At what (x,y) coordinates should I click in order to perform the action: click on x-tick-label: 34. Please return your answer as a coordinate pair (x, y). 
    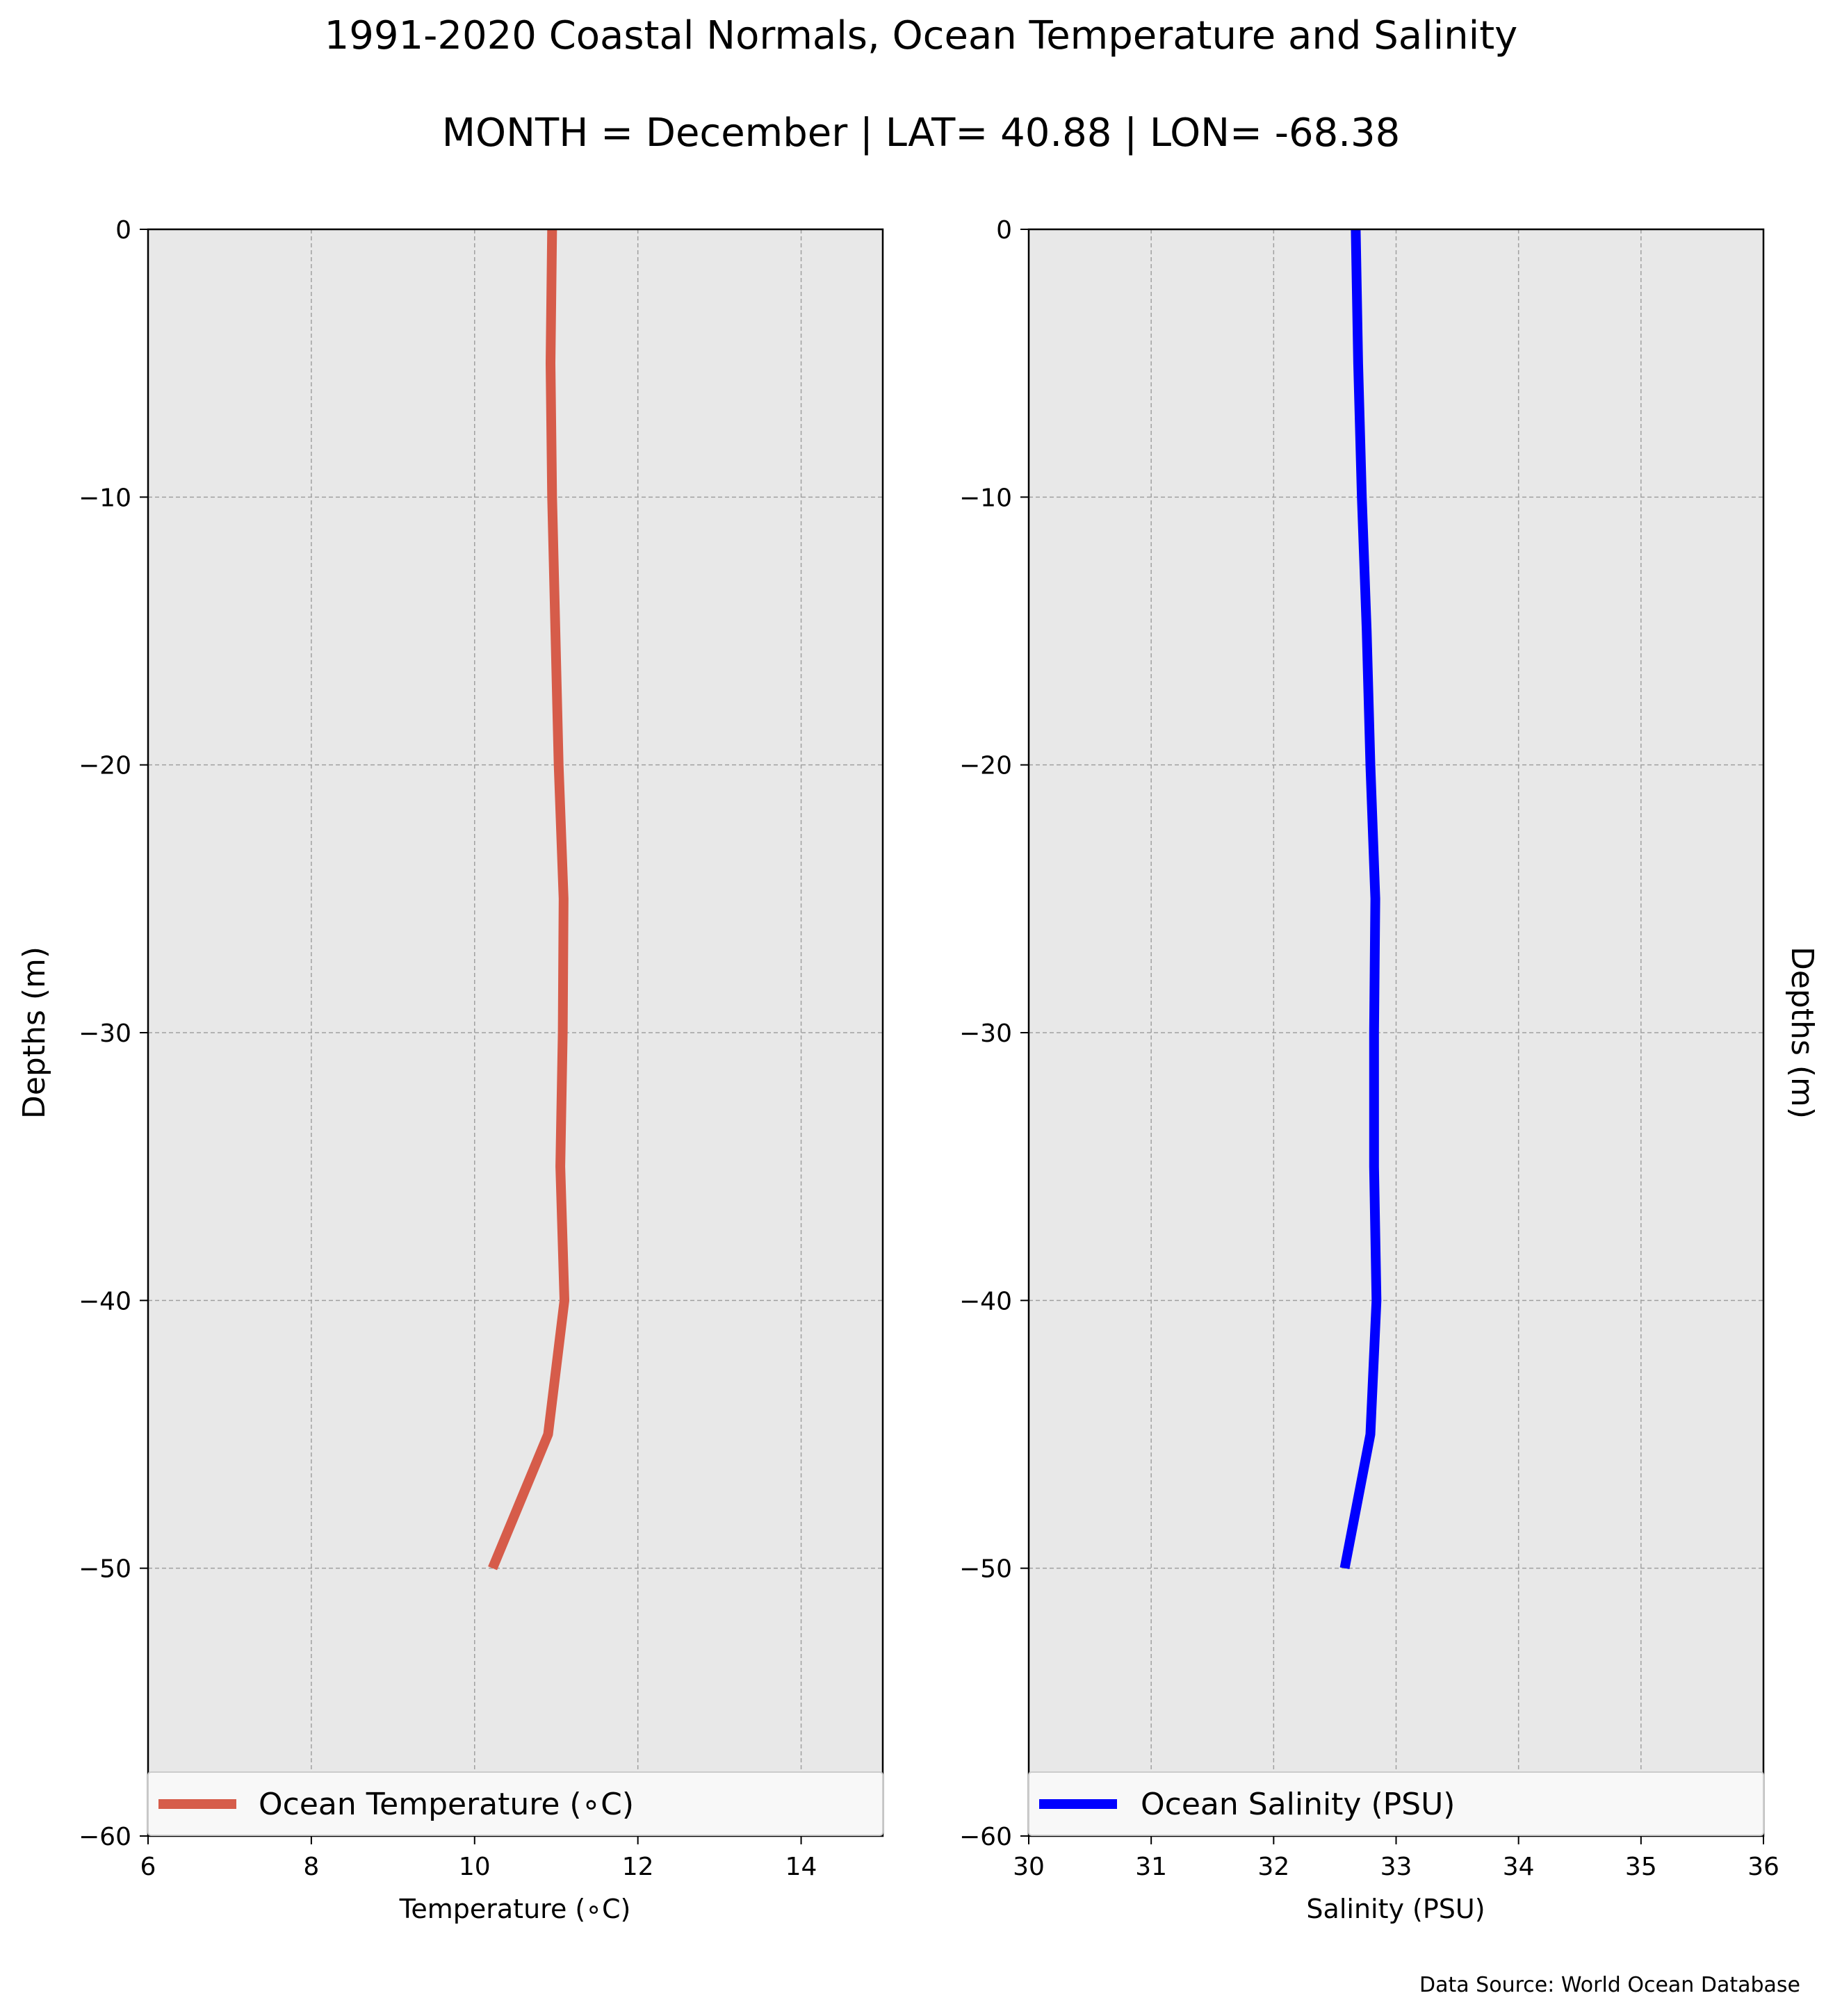
    Looking at the image, I should click on (1519, 1867).